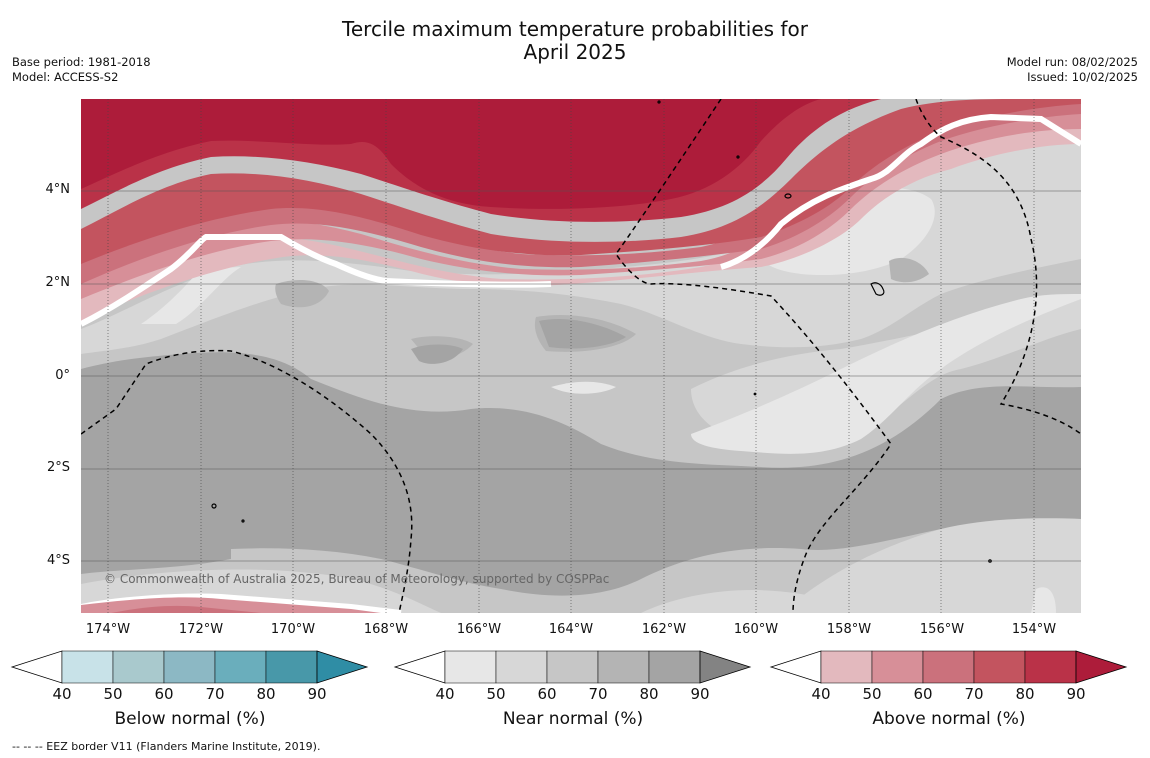 Image resolution: width=1150 pixels, height=758 pixels. I want to click on near-normal-tick: 90, so click(700, 694).